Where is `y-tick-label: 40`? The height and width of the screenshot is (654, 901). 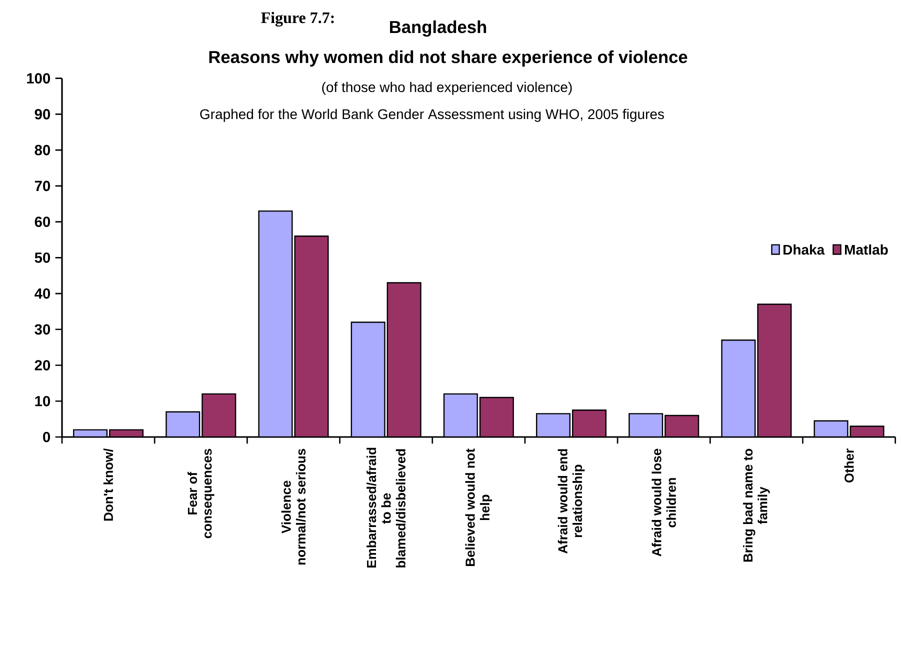
y-tick-label: 40 is located at coordinates (42, 293).